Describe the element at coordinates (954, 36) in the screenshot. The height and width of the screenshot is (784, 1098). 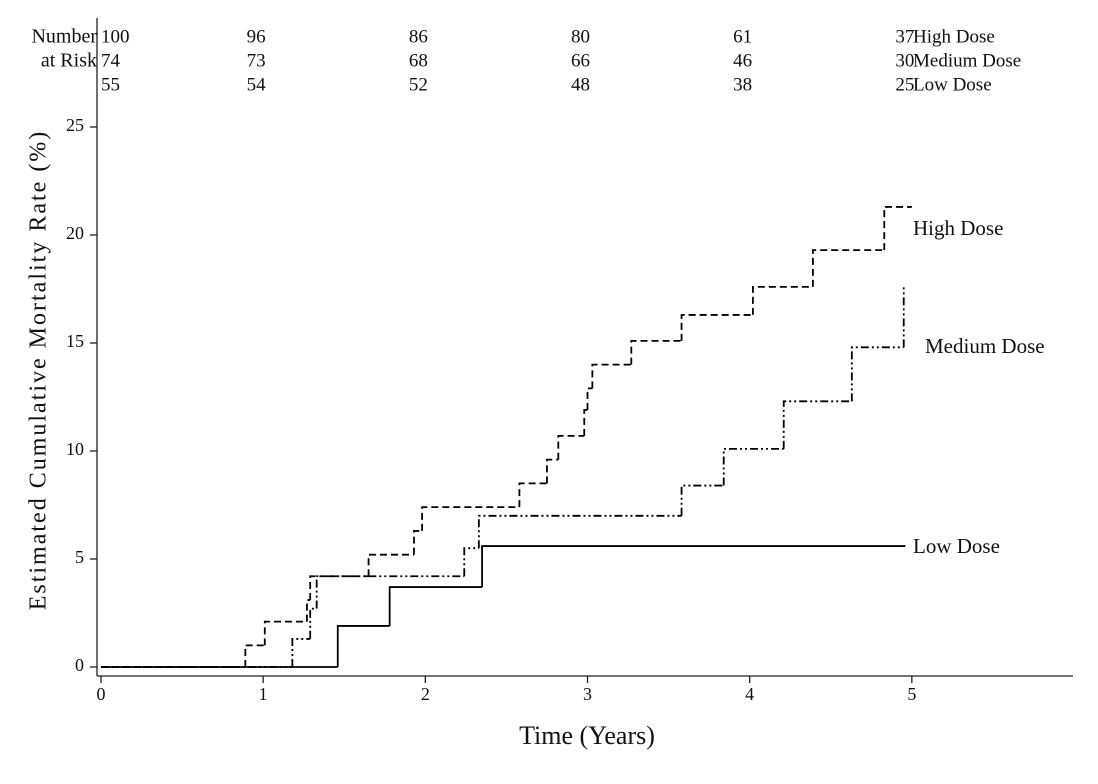
I see `risk-label: High Dose` at that location.